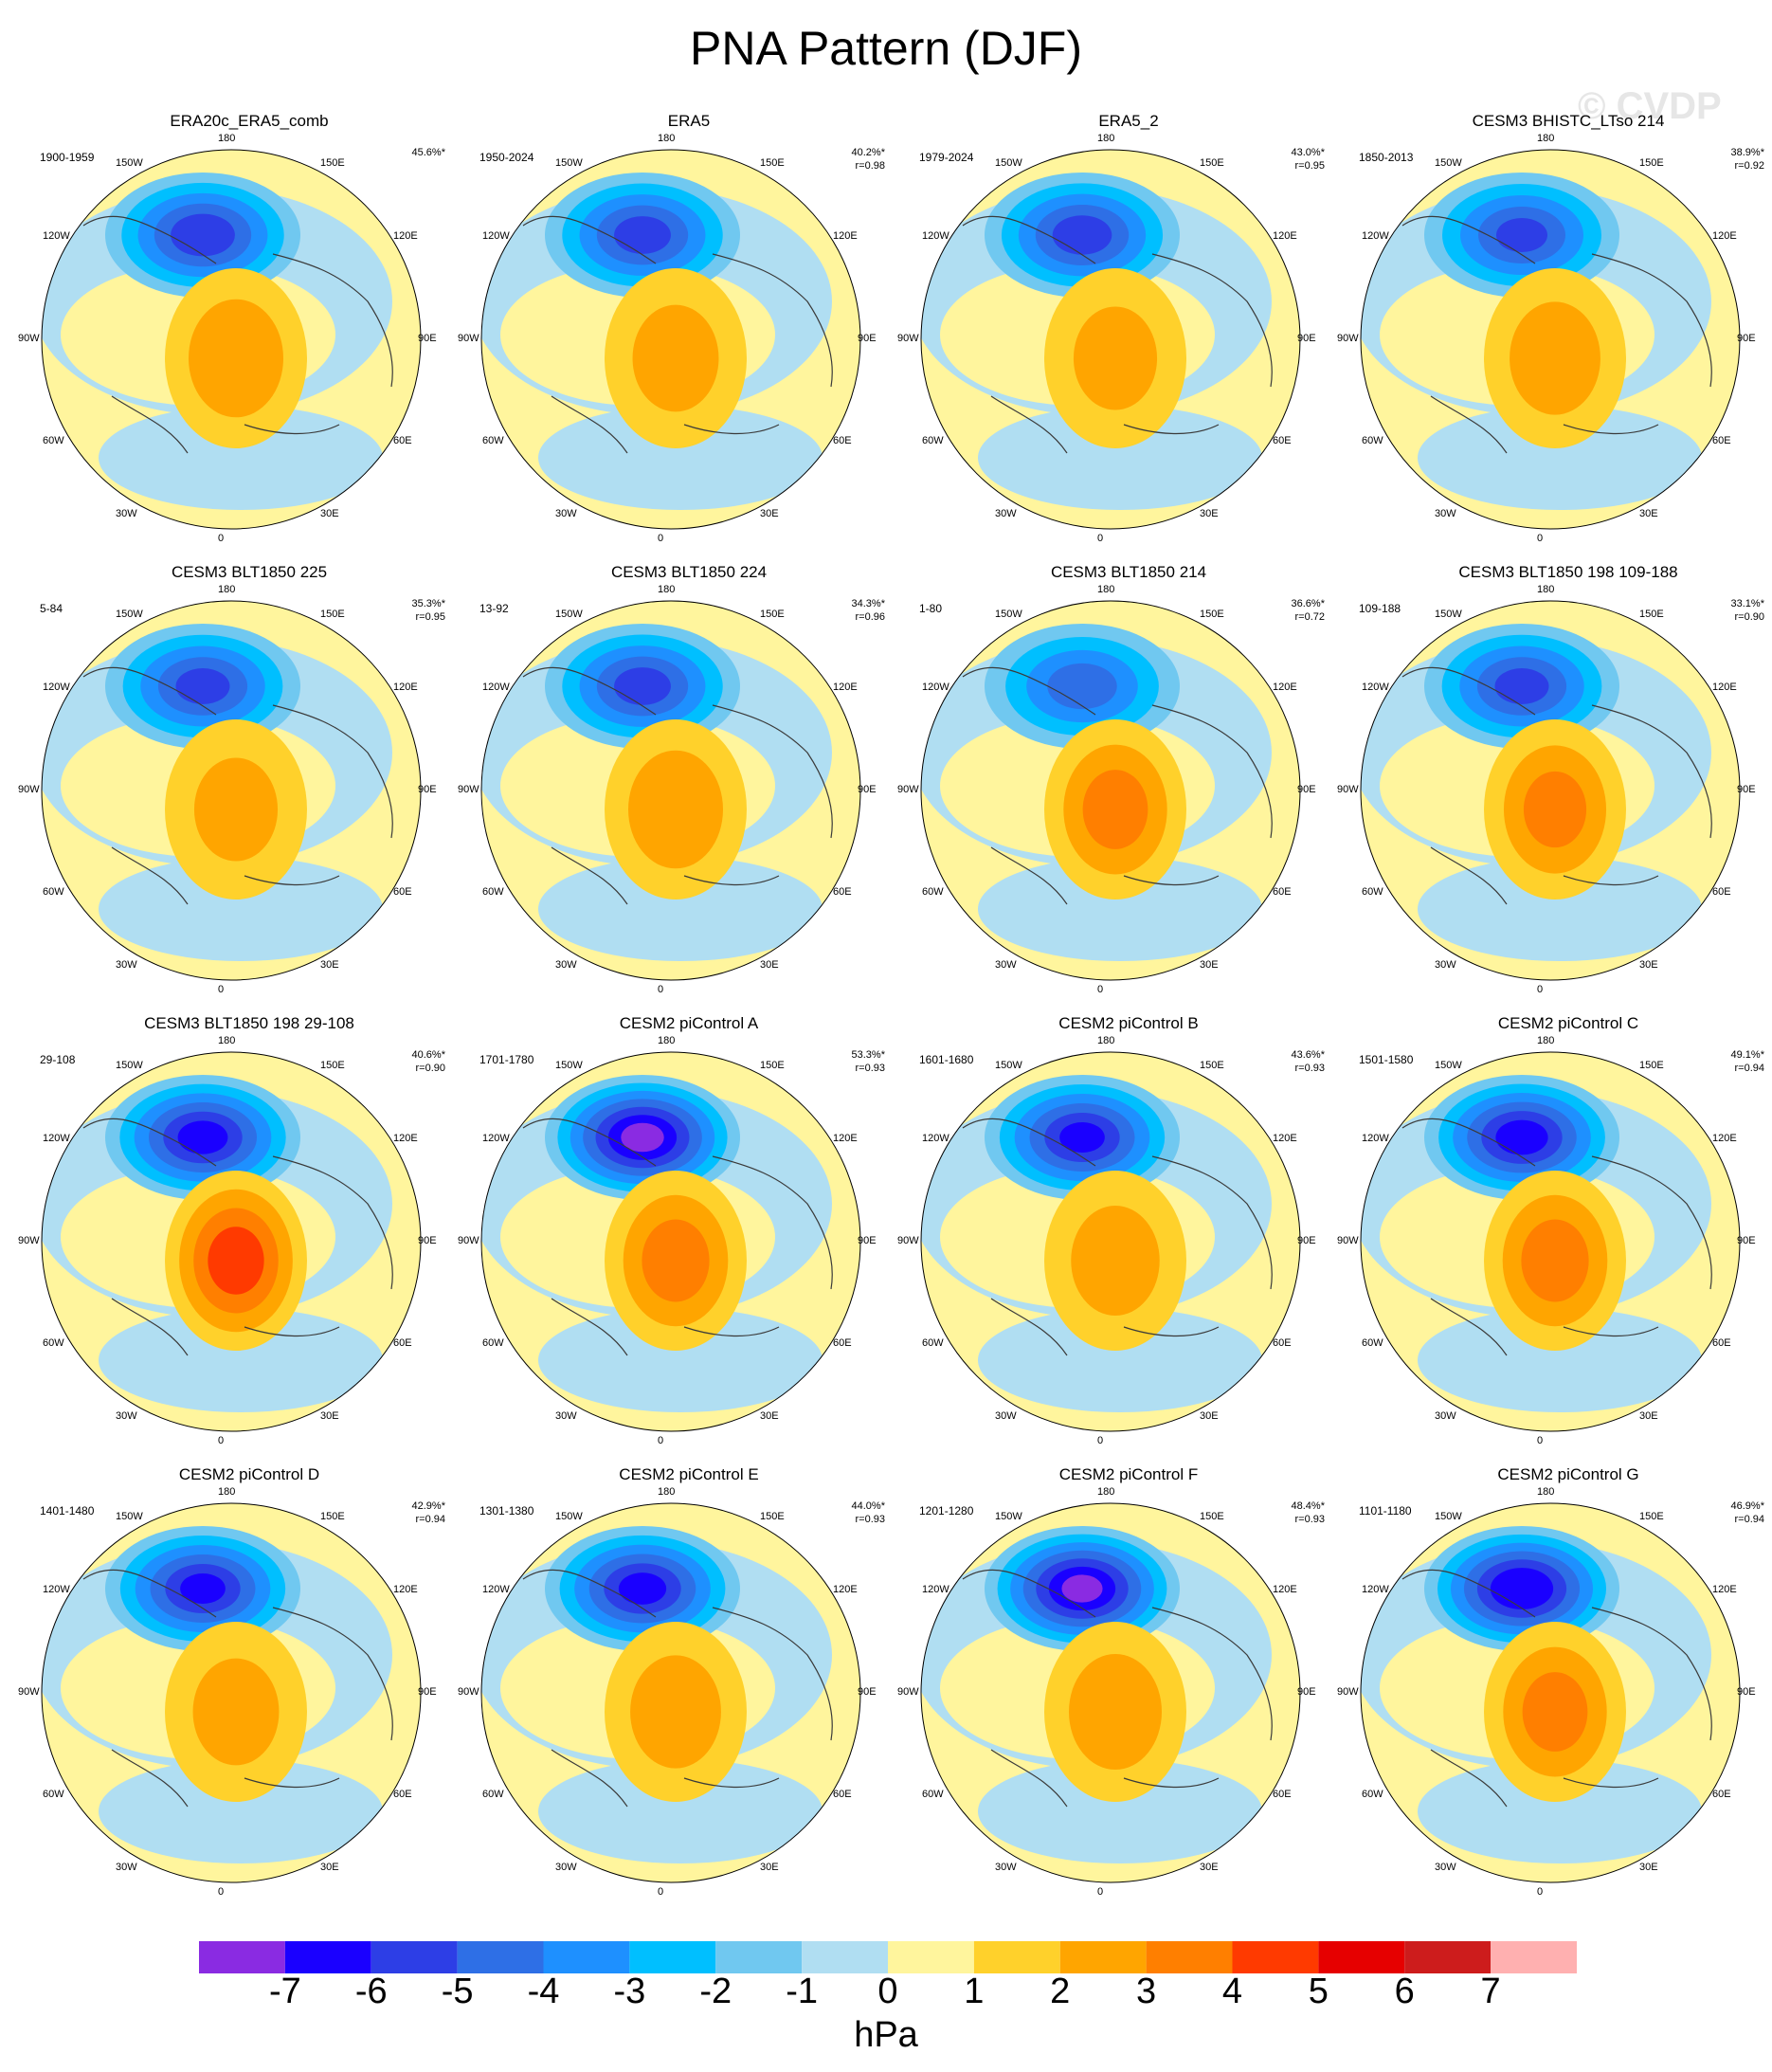 This screenshot has width=1772, height=2072. What do you see at coordinates (430, 1519) in the screenshot?
I see `panel-correlation: r=0.94` at bounding box center [430, 1519].